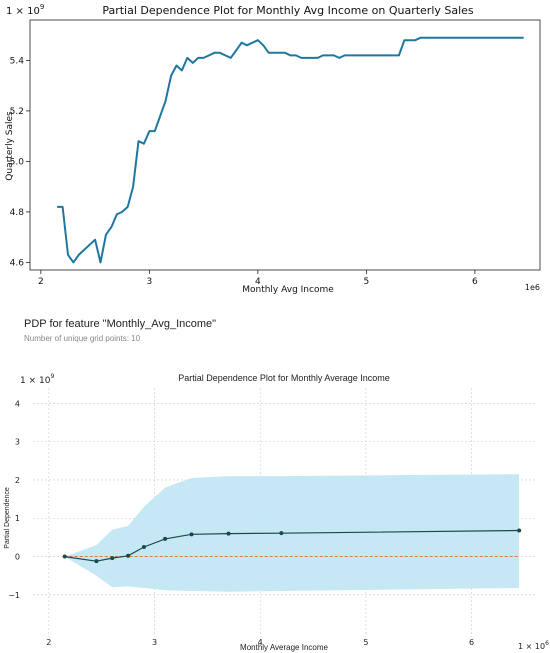 This screenshot has height=653, width=550. Describe the element at coordinates (17, 263) in the screenshot. I see `chart1-y-tick-label: 4.6` at that location.